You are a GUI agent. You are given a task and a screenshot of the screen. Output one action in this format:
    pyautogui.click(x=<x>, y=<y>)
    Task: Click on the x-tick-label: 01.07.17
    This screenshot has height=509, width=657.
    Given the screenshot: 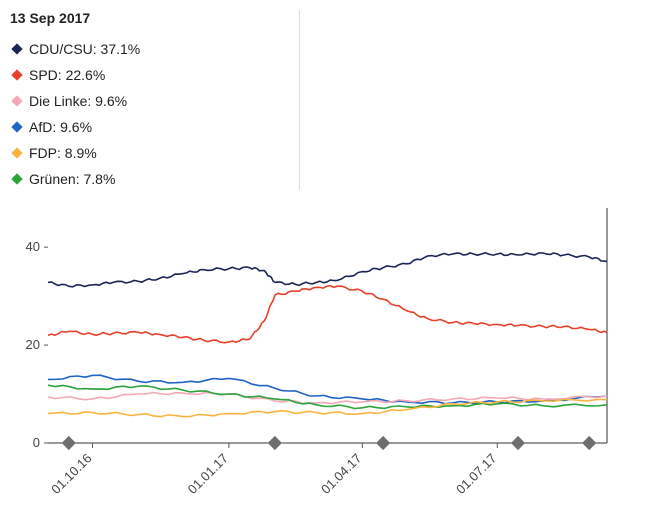 What is the action you would take?
    pyautogui.click(x=476, y=474)
    